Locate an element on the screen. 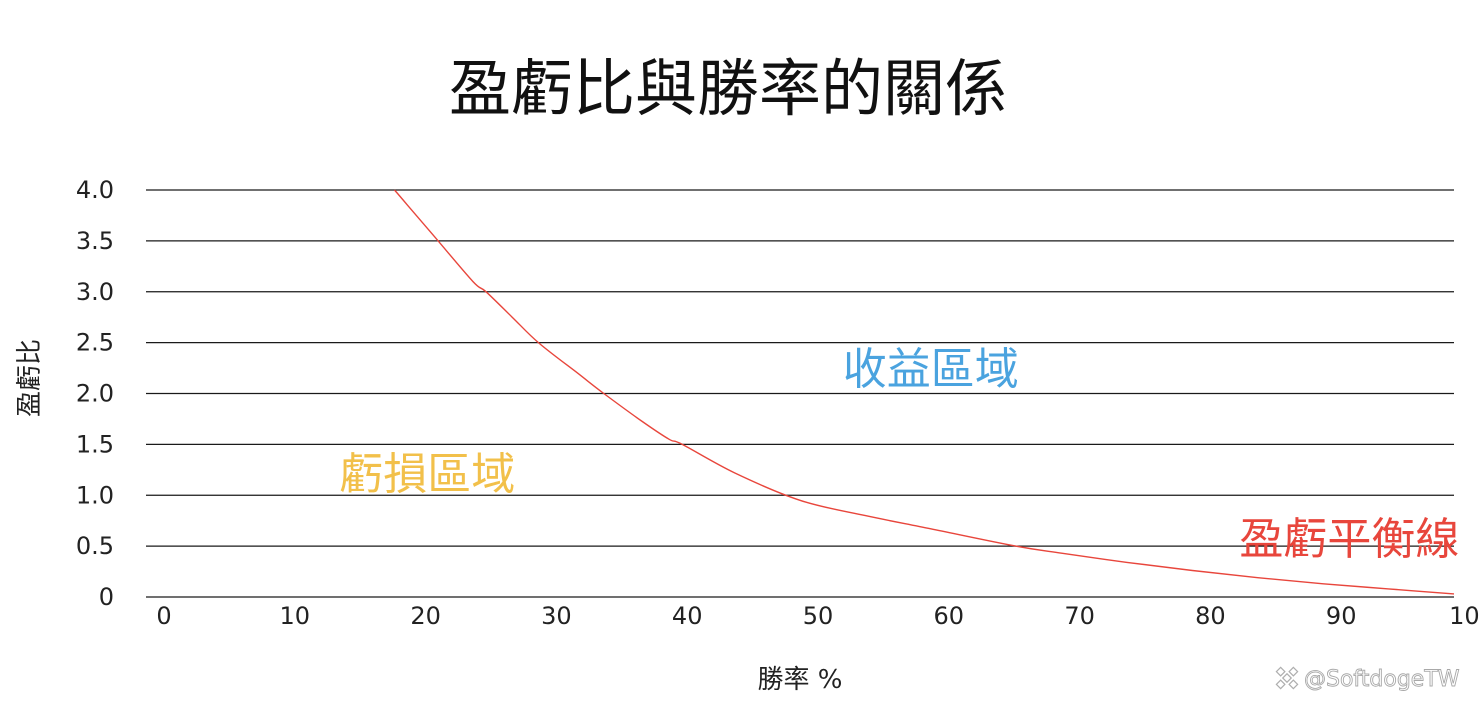  watermark: @SoftdogeTW is located at coordinates (1367, 679).